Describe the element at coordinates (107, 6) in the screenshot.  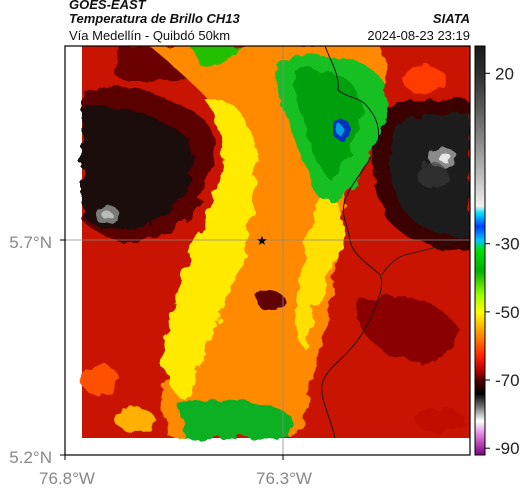
I see `satellite-title: GOES-EAST` at that location.